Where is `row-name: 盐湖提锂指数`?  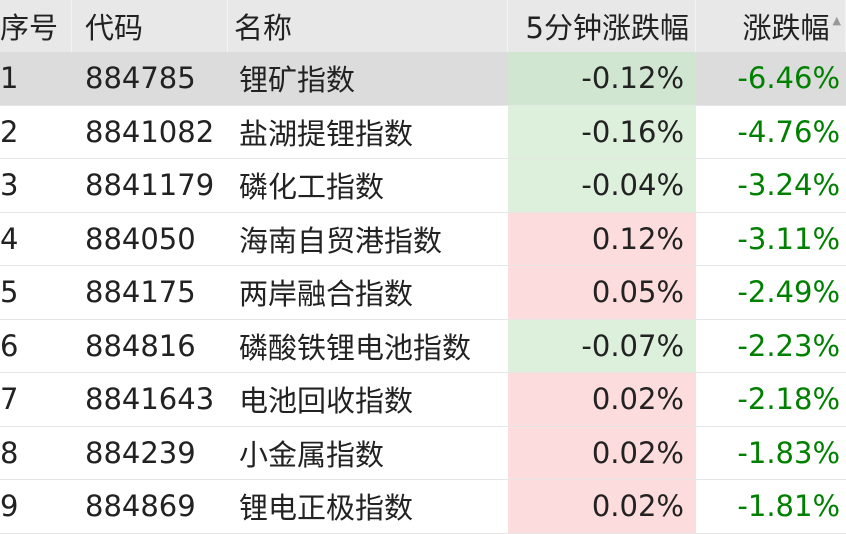 row-name: 盐湖提锂指数 is located at coordinates (368, 132).